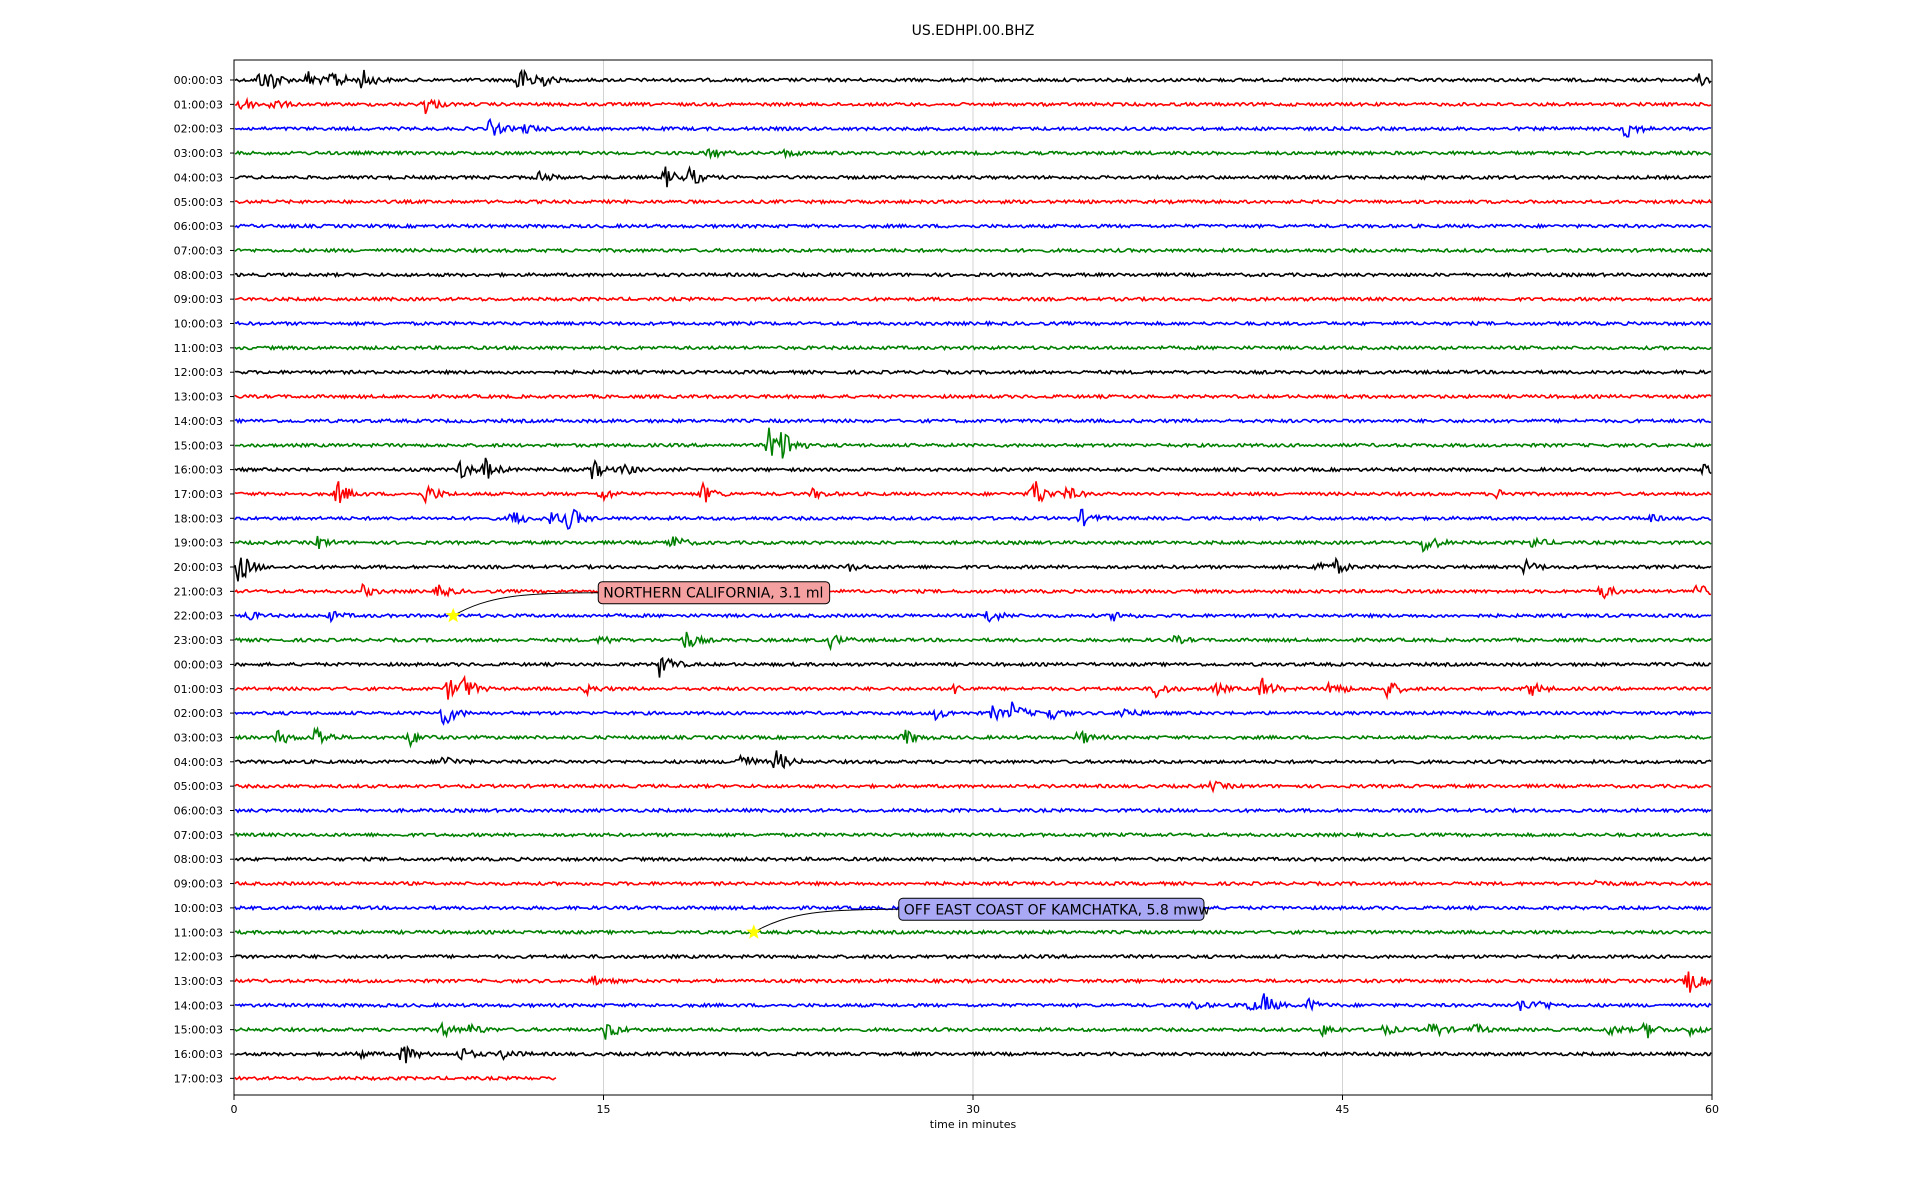  Describe the element at coordinates (234, 1109) in the screenshot. I see `x-tick-label-0: 0` at that location.